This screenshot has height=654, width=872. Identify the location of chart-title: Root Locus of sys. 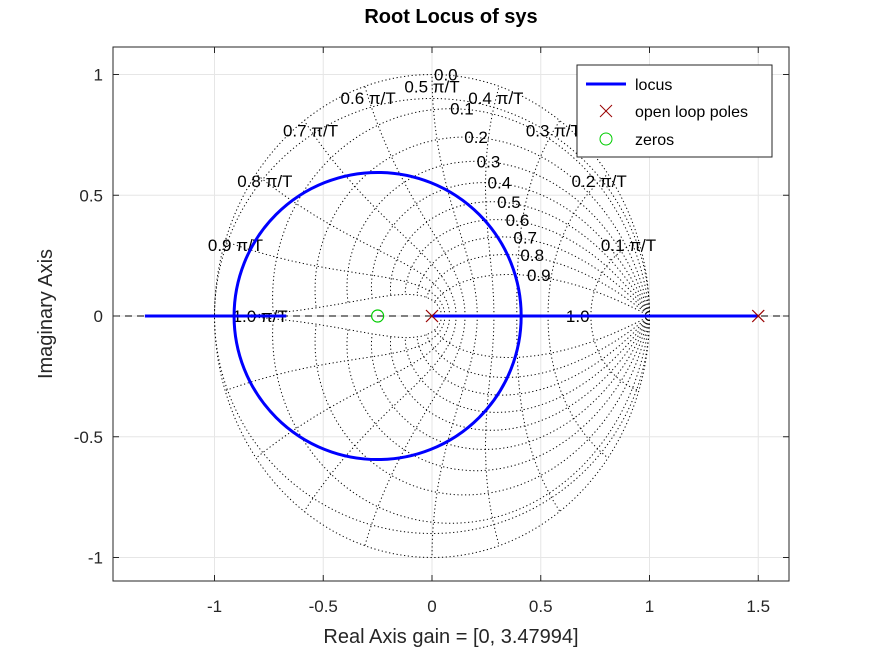
(450, 17).